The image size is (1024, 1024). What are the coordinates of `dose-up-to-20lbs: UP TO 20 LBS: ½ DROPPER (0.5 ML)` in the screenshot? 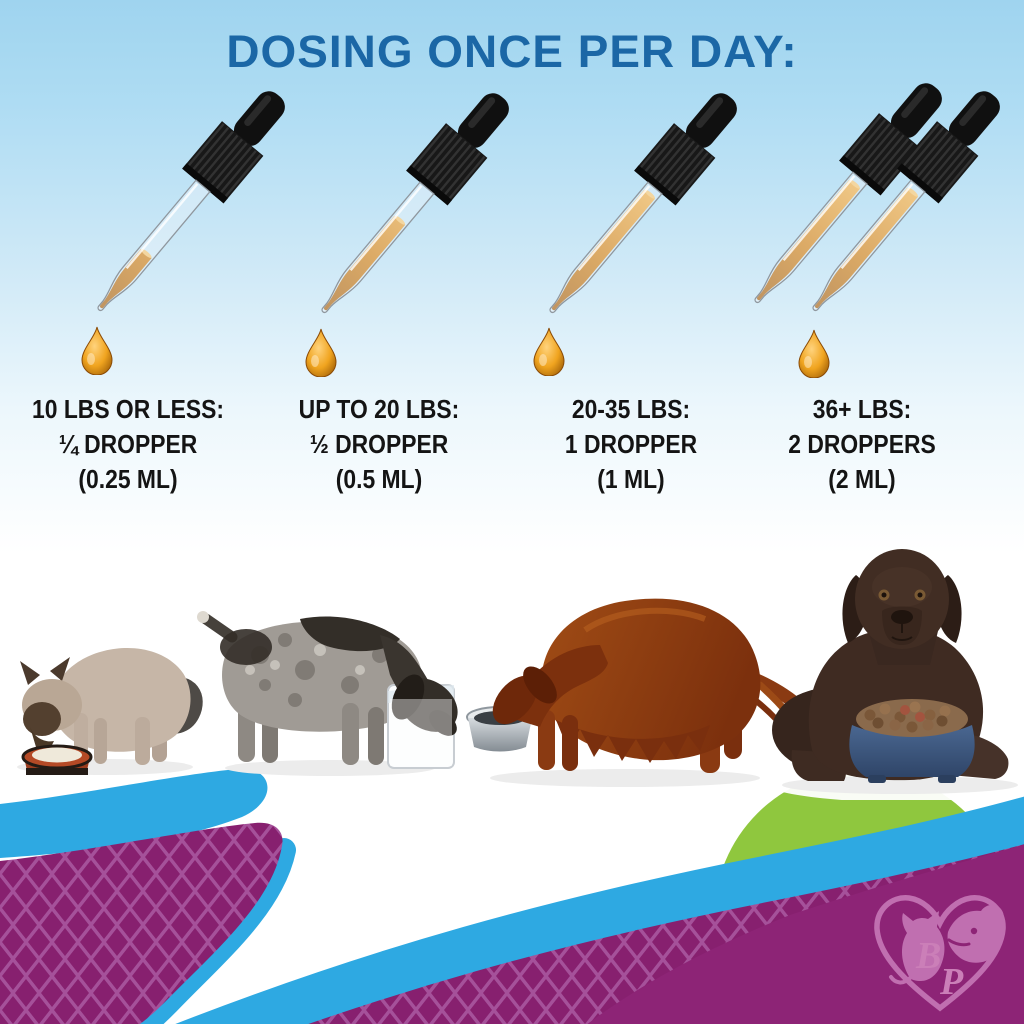 It's located at (379, 444).